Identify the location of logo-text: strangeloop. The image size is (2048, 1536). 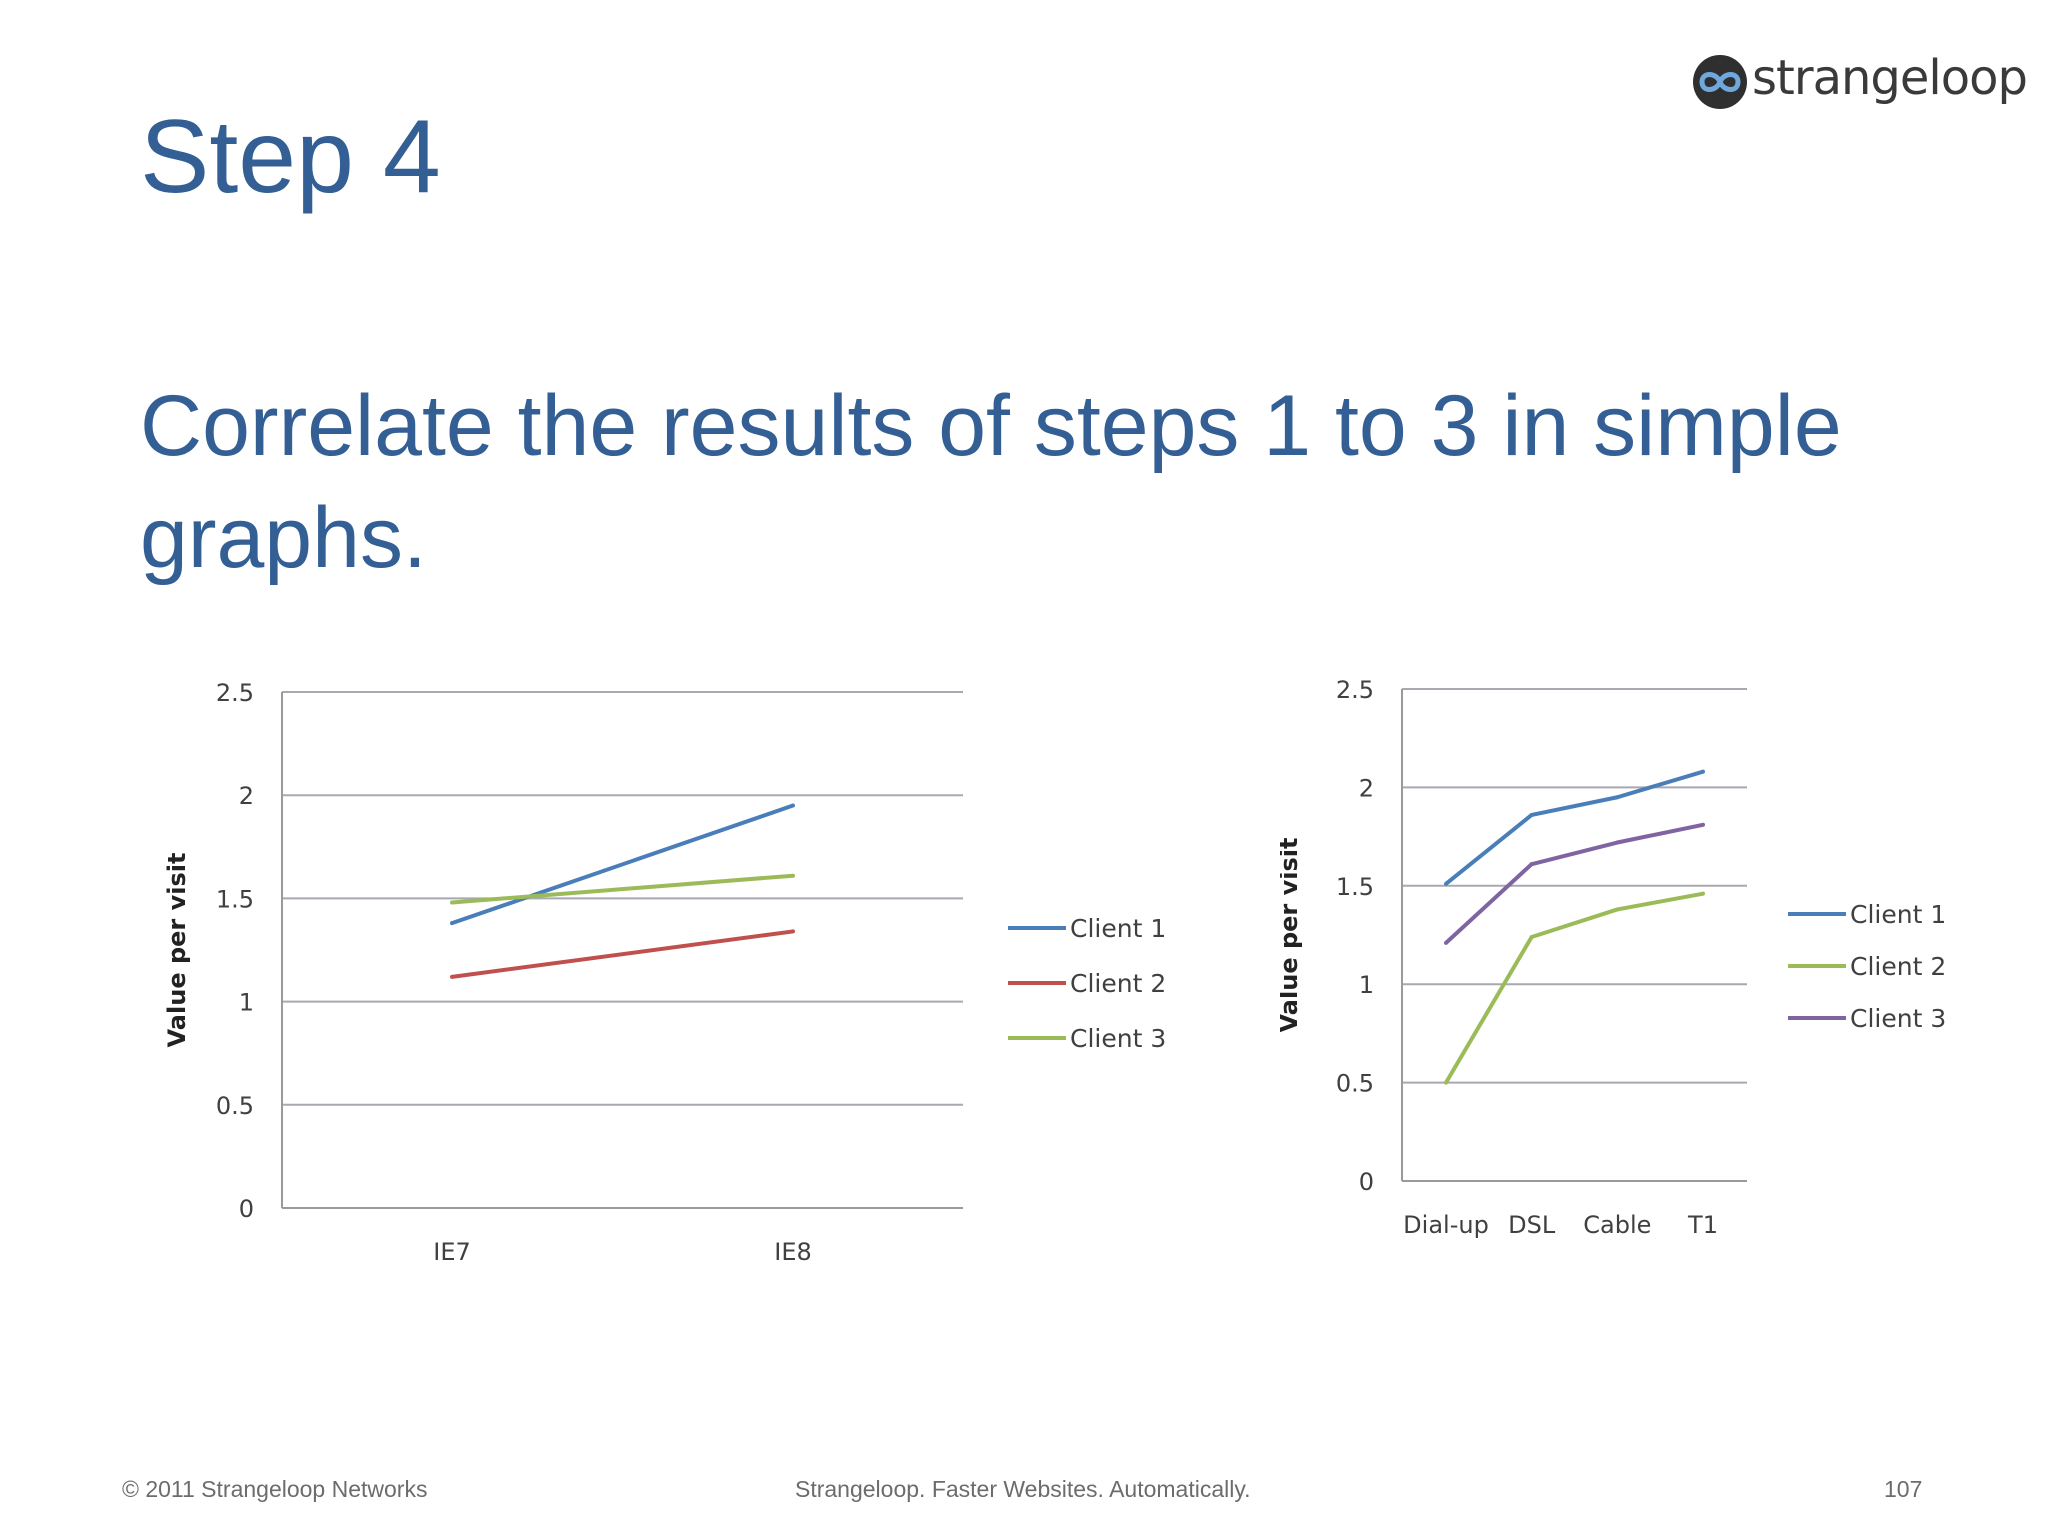
(1890, 78).